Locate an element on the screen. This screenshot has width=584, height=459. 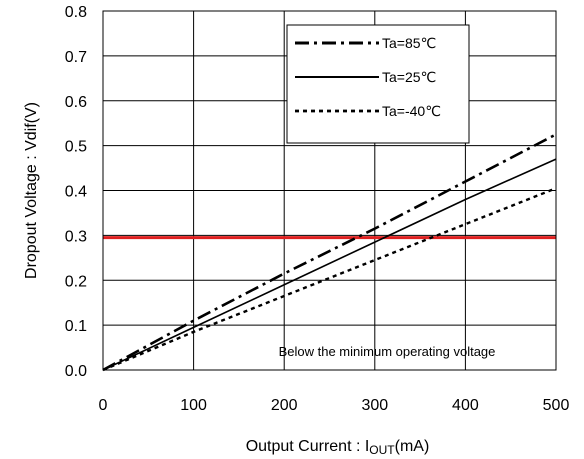
legend-label-25c: Ta=25℃ is located at coordinates (409, 77).